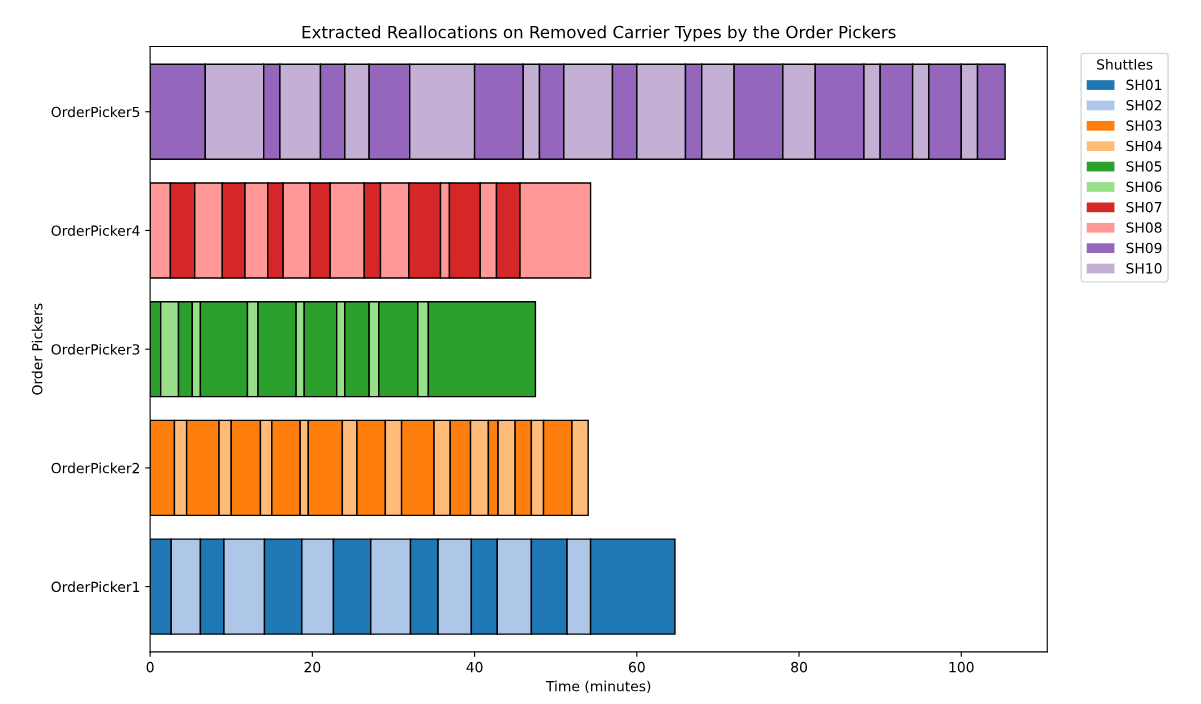 The image size is (1201, 704). Describe the element at coordinates (1125, 64) in the screenshot. I see `legend-title: Shuttles` at that location.